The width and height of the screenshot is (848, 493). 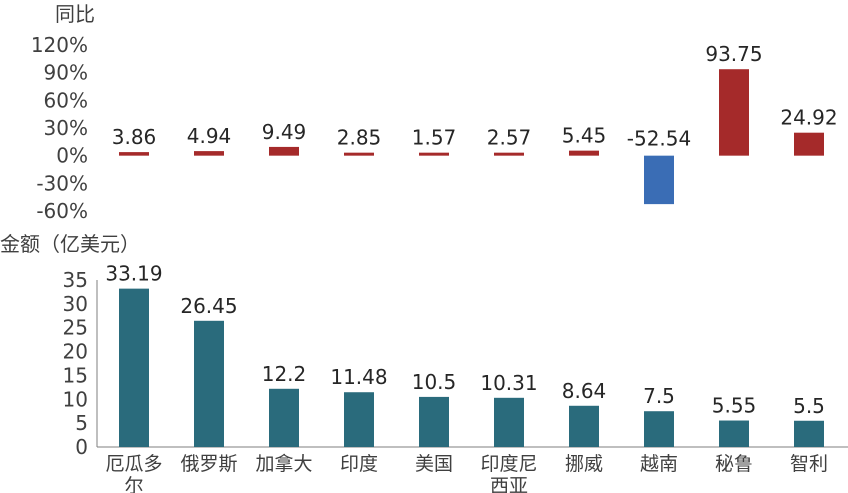 What do you see at coordinates (659, 464) in the screenshot?
I see `category-label: 越南` at bounding box center [659, 464].